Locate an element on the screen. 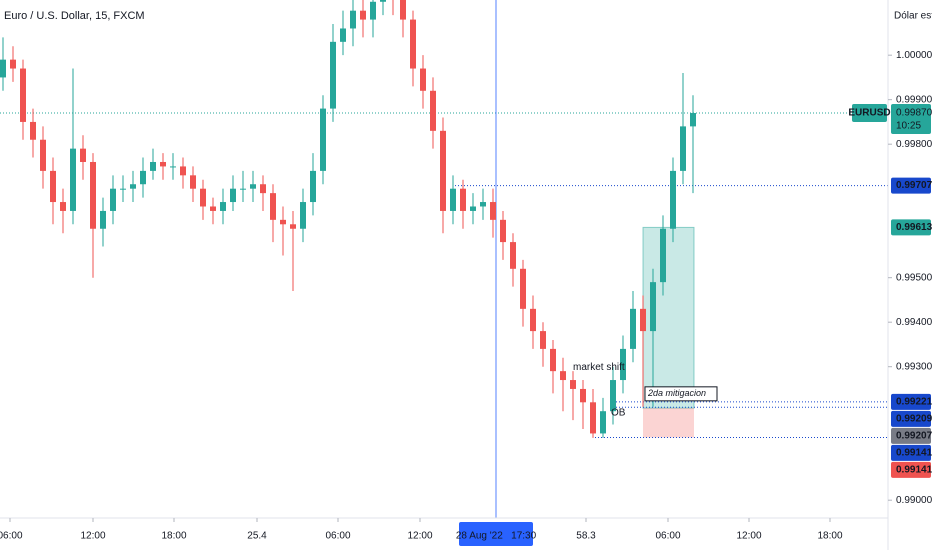 The width and height of the screenshot is (932, 550). countdown-label: 10:25 is located at coordinates (908, 126).